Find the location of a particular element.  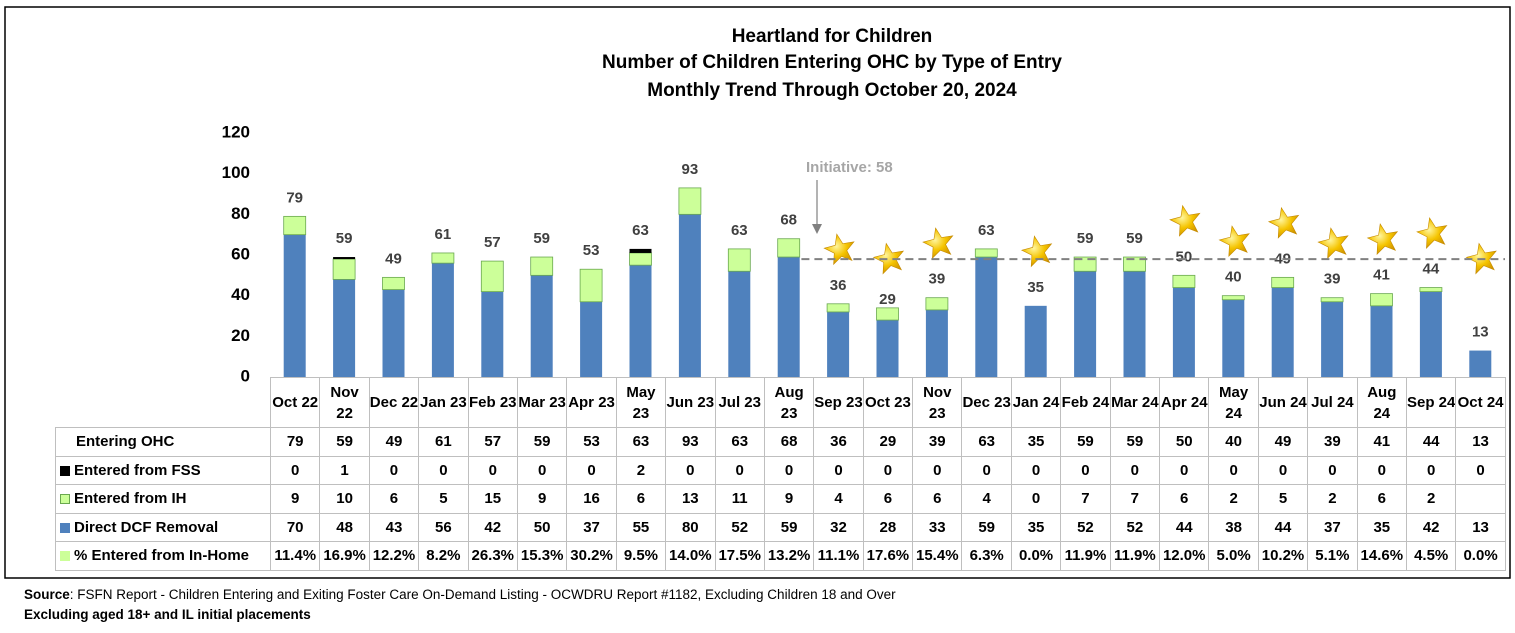

table-cell: 50 is located at coordinates (1184, 442).